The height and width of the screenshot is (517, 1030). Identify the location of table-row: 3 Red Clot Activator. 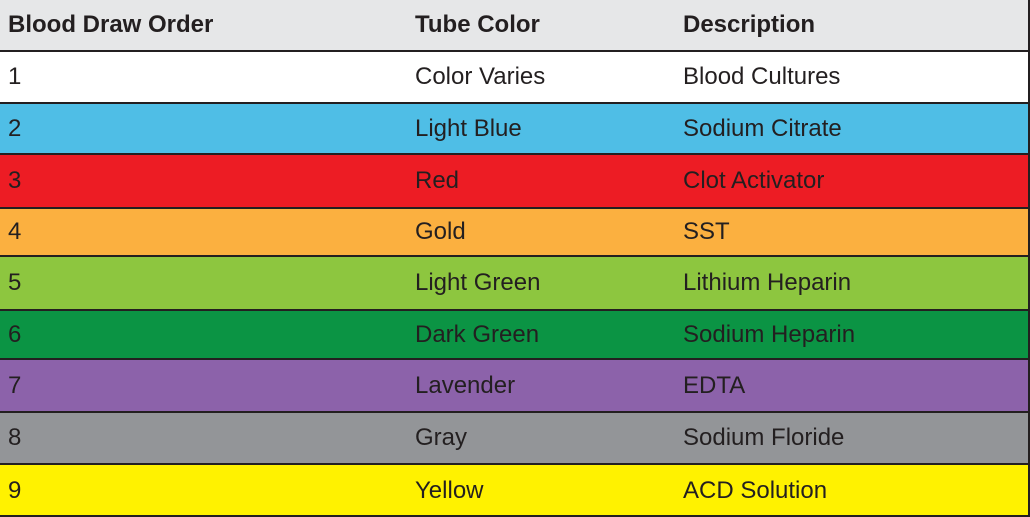
(515, 180).